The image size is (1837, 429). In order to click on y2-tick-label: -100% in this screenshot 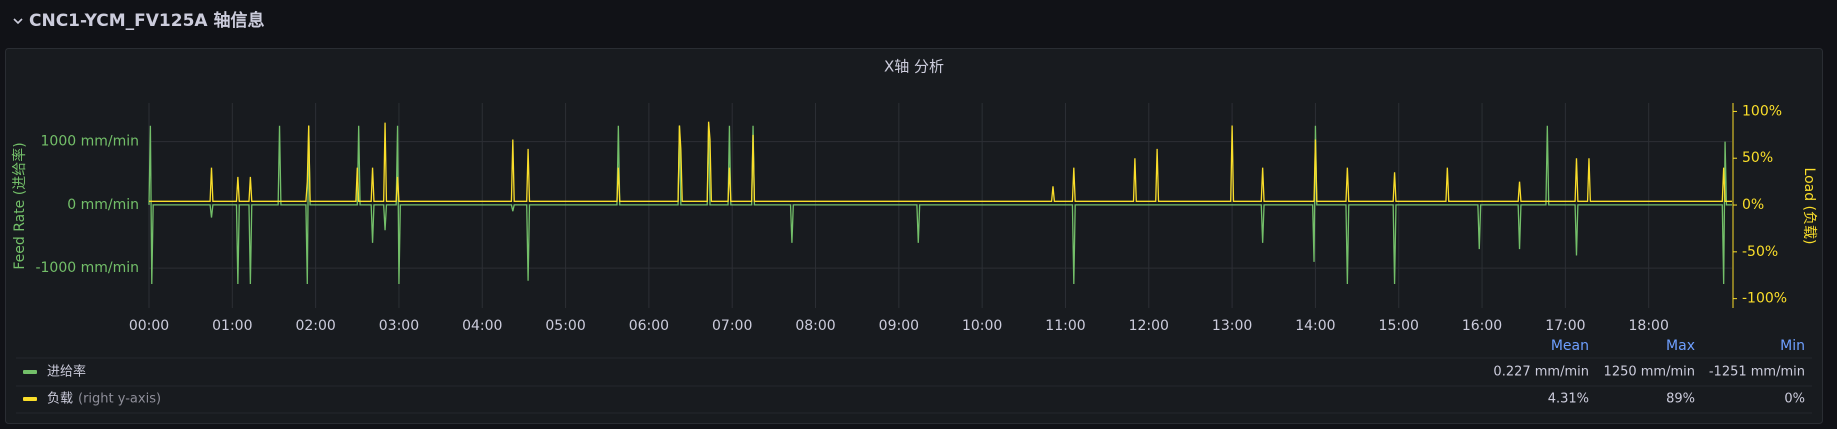, I will do `click(1764, 299)`.